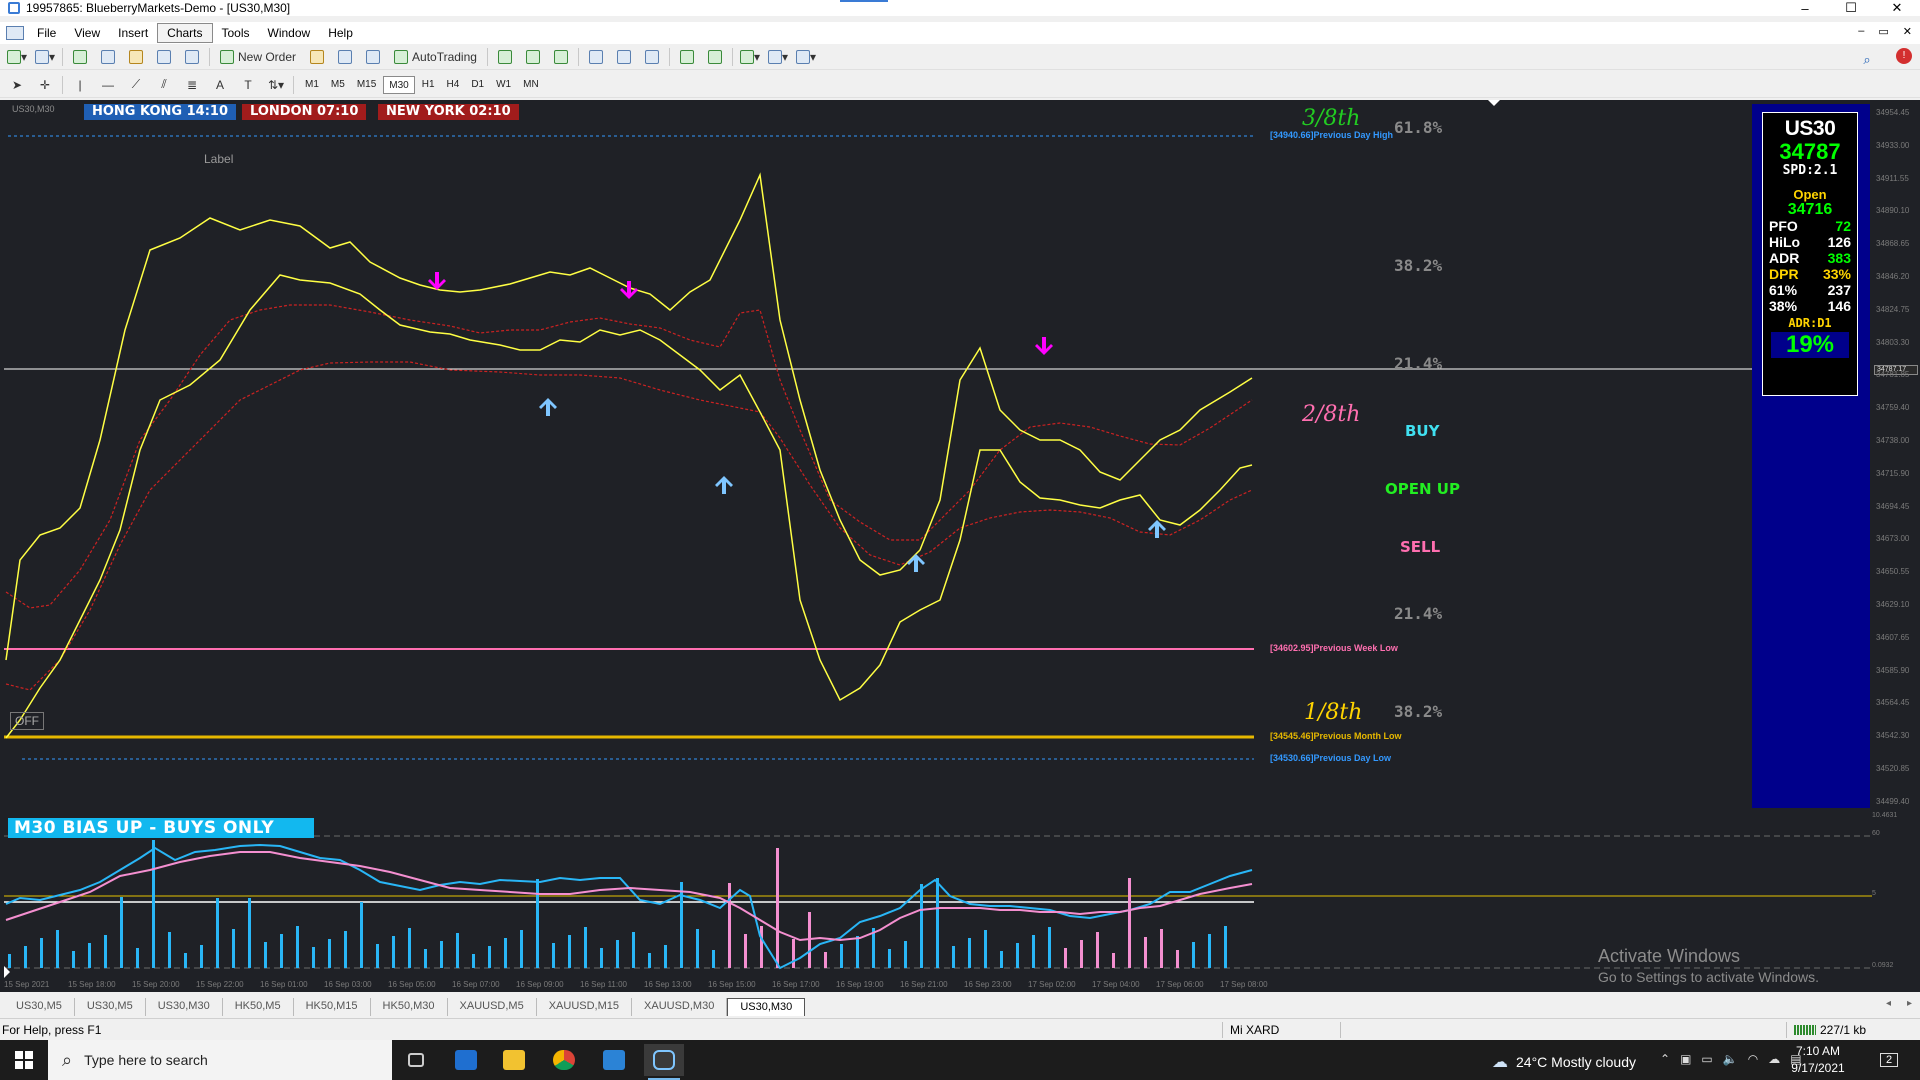 This screenshot has height=1080, width=1920. Describe the element at coordinates (416, 1060) in the screenshot. I see `task-view-button` at that location.